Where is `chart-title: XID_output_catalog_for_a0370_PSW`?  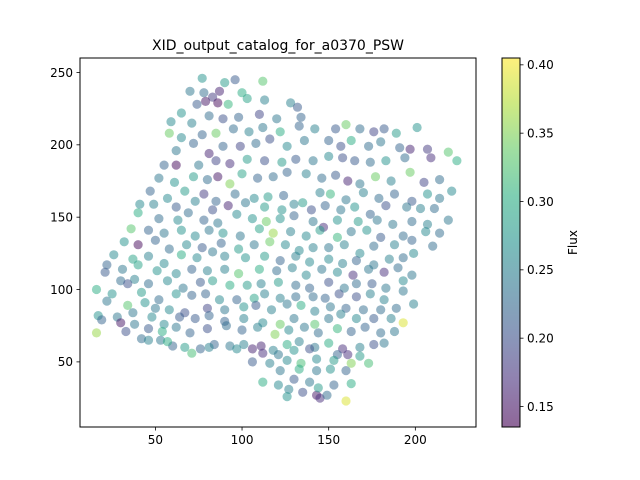 chart-title: XID_output_catalog_for_a0370_PSW is located at coordinates (278, 46).